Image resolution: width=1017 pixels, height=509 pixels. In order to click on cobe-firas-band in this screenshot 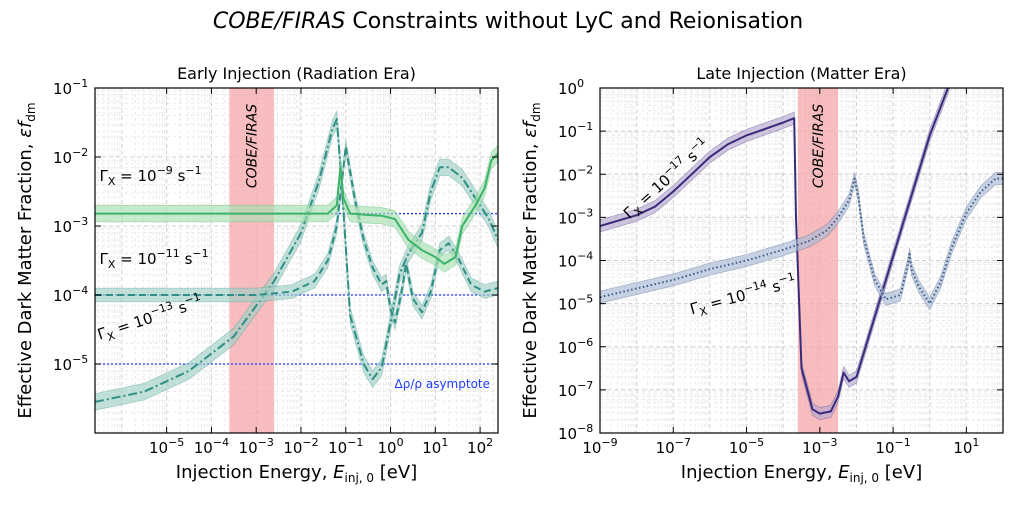, I will do `click(252, 260)`.